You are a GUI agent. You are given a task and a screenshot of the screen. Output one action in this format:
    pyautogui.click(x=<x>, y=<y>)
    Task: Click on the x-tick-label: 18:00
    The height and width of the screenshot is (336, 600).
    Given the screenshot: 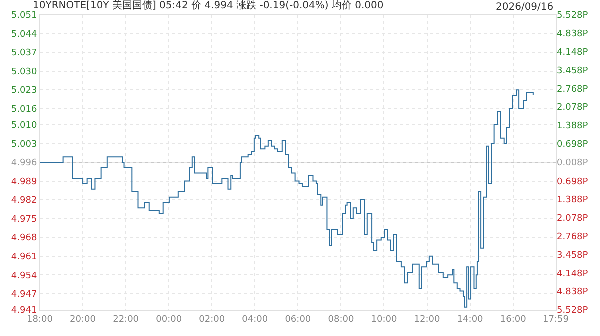 What is the action you would take?
    pyautogui.click(x=40, y=319)
    